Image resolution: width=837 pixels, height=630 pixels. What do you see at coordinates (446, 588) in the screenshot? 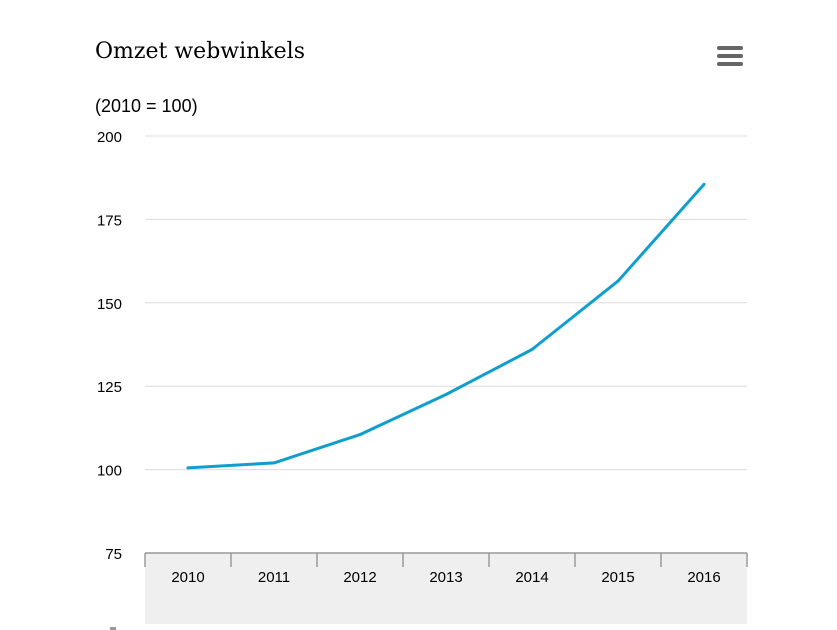
I see `x-axis-band` at bounding box center [446, 588].